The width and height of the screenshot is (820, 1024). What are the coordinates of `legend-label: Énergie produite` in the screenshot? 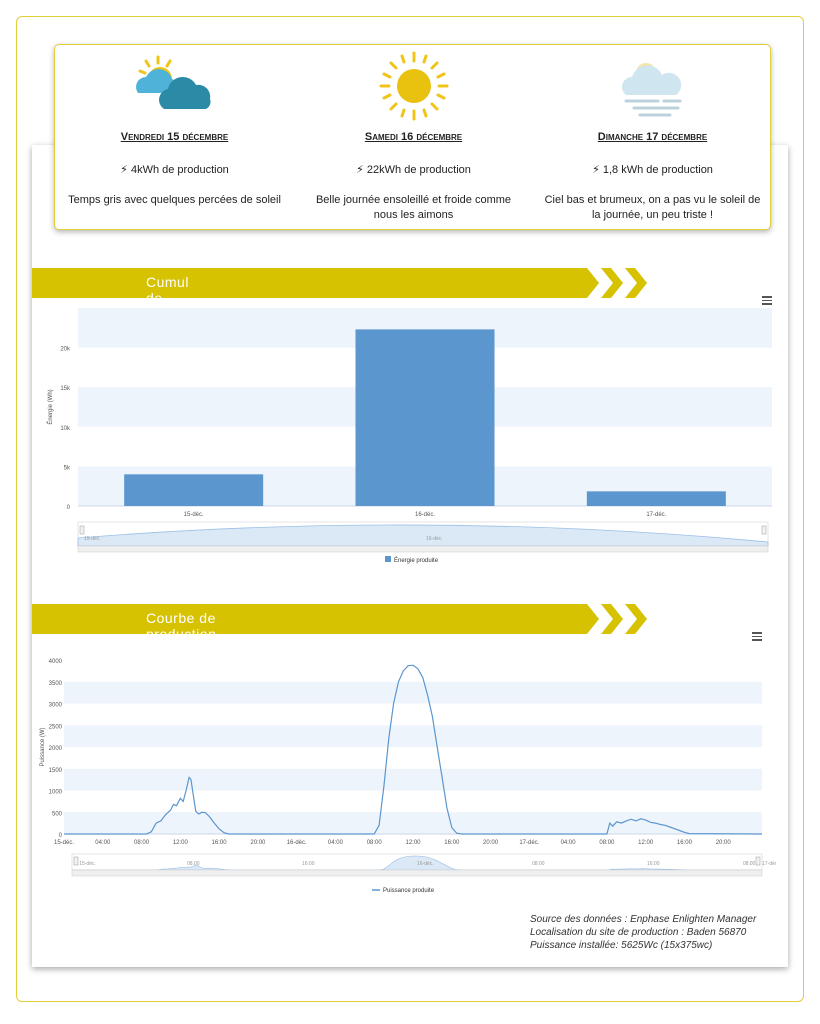 It's located at (416, 560).